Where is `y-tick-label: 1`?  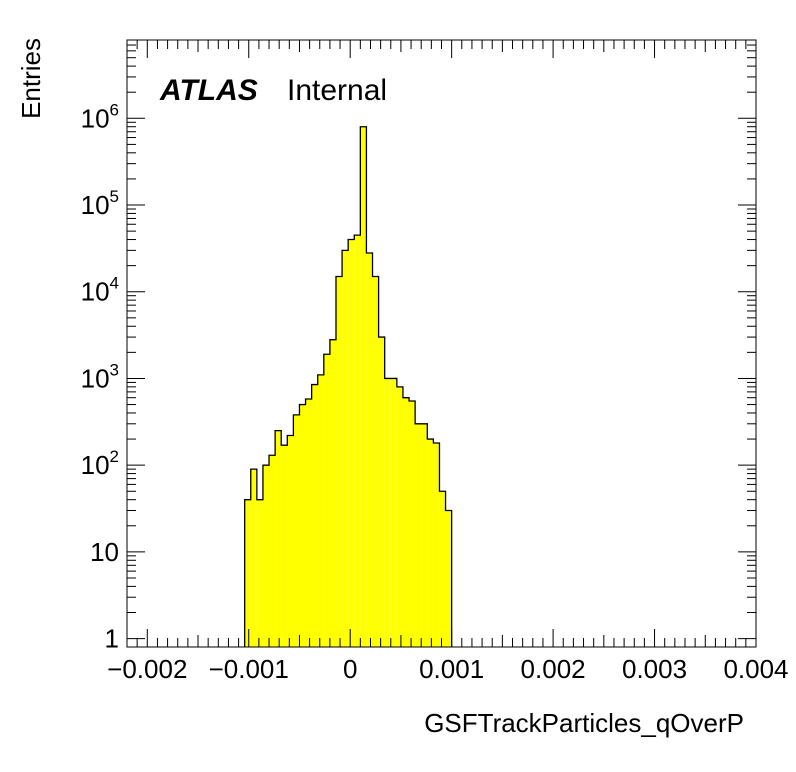
y-tick-label: 1 is located at coordinates (112, 639).